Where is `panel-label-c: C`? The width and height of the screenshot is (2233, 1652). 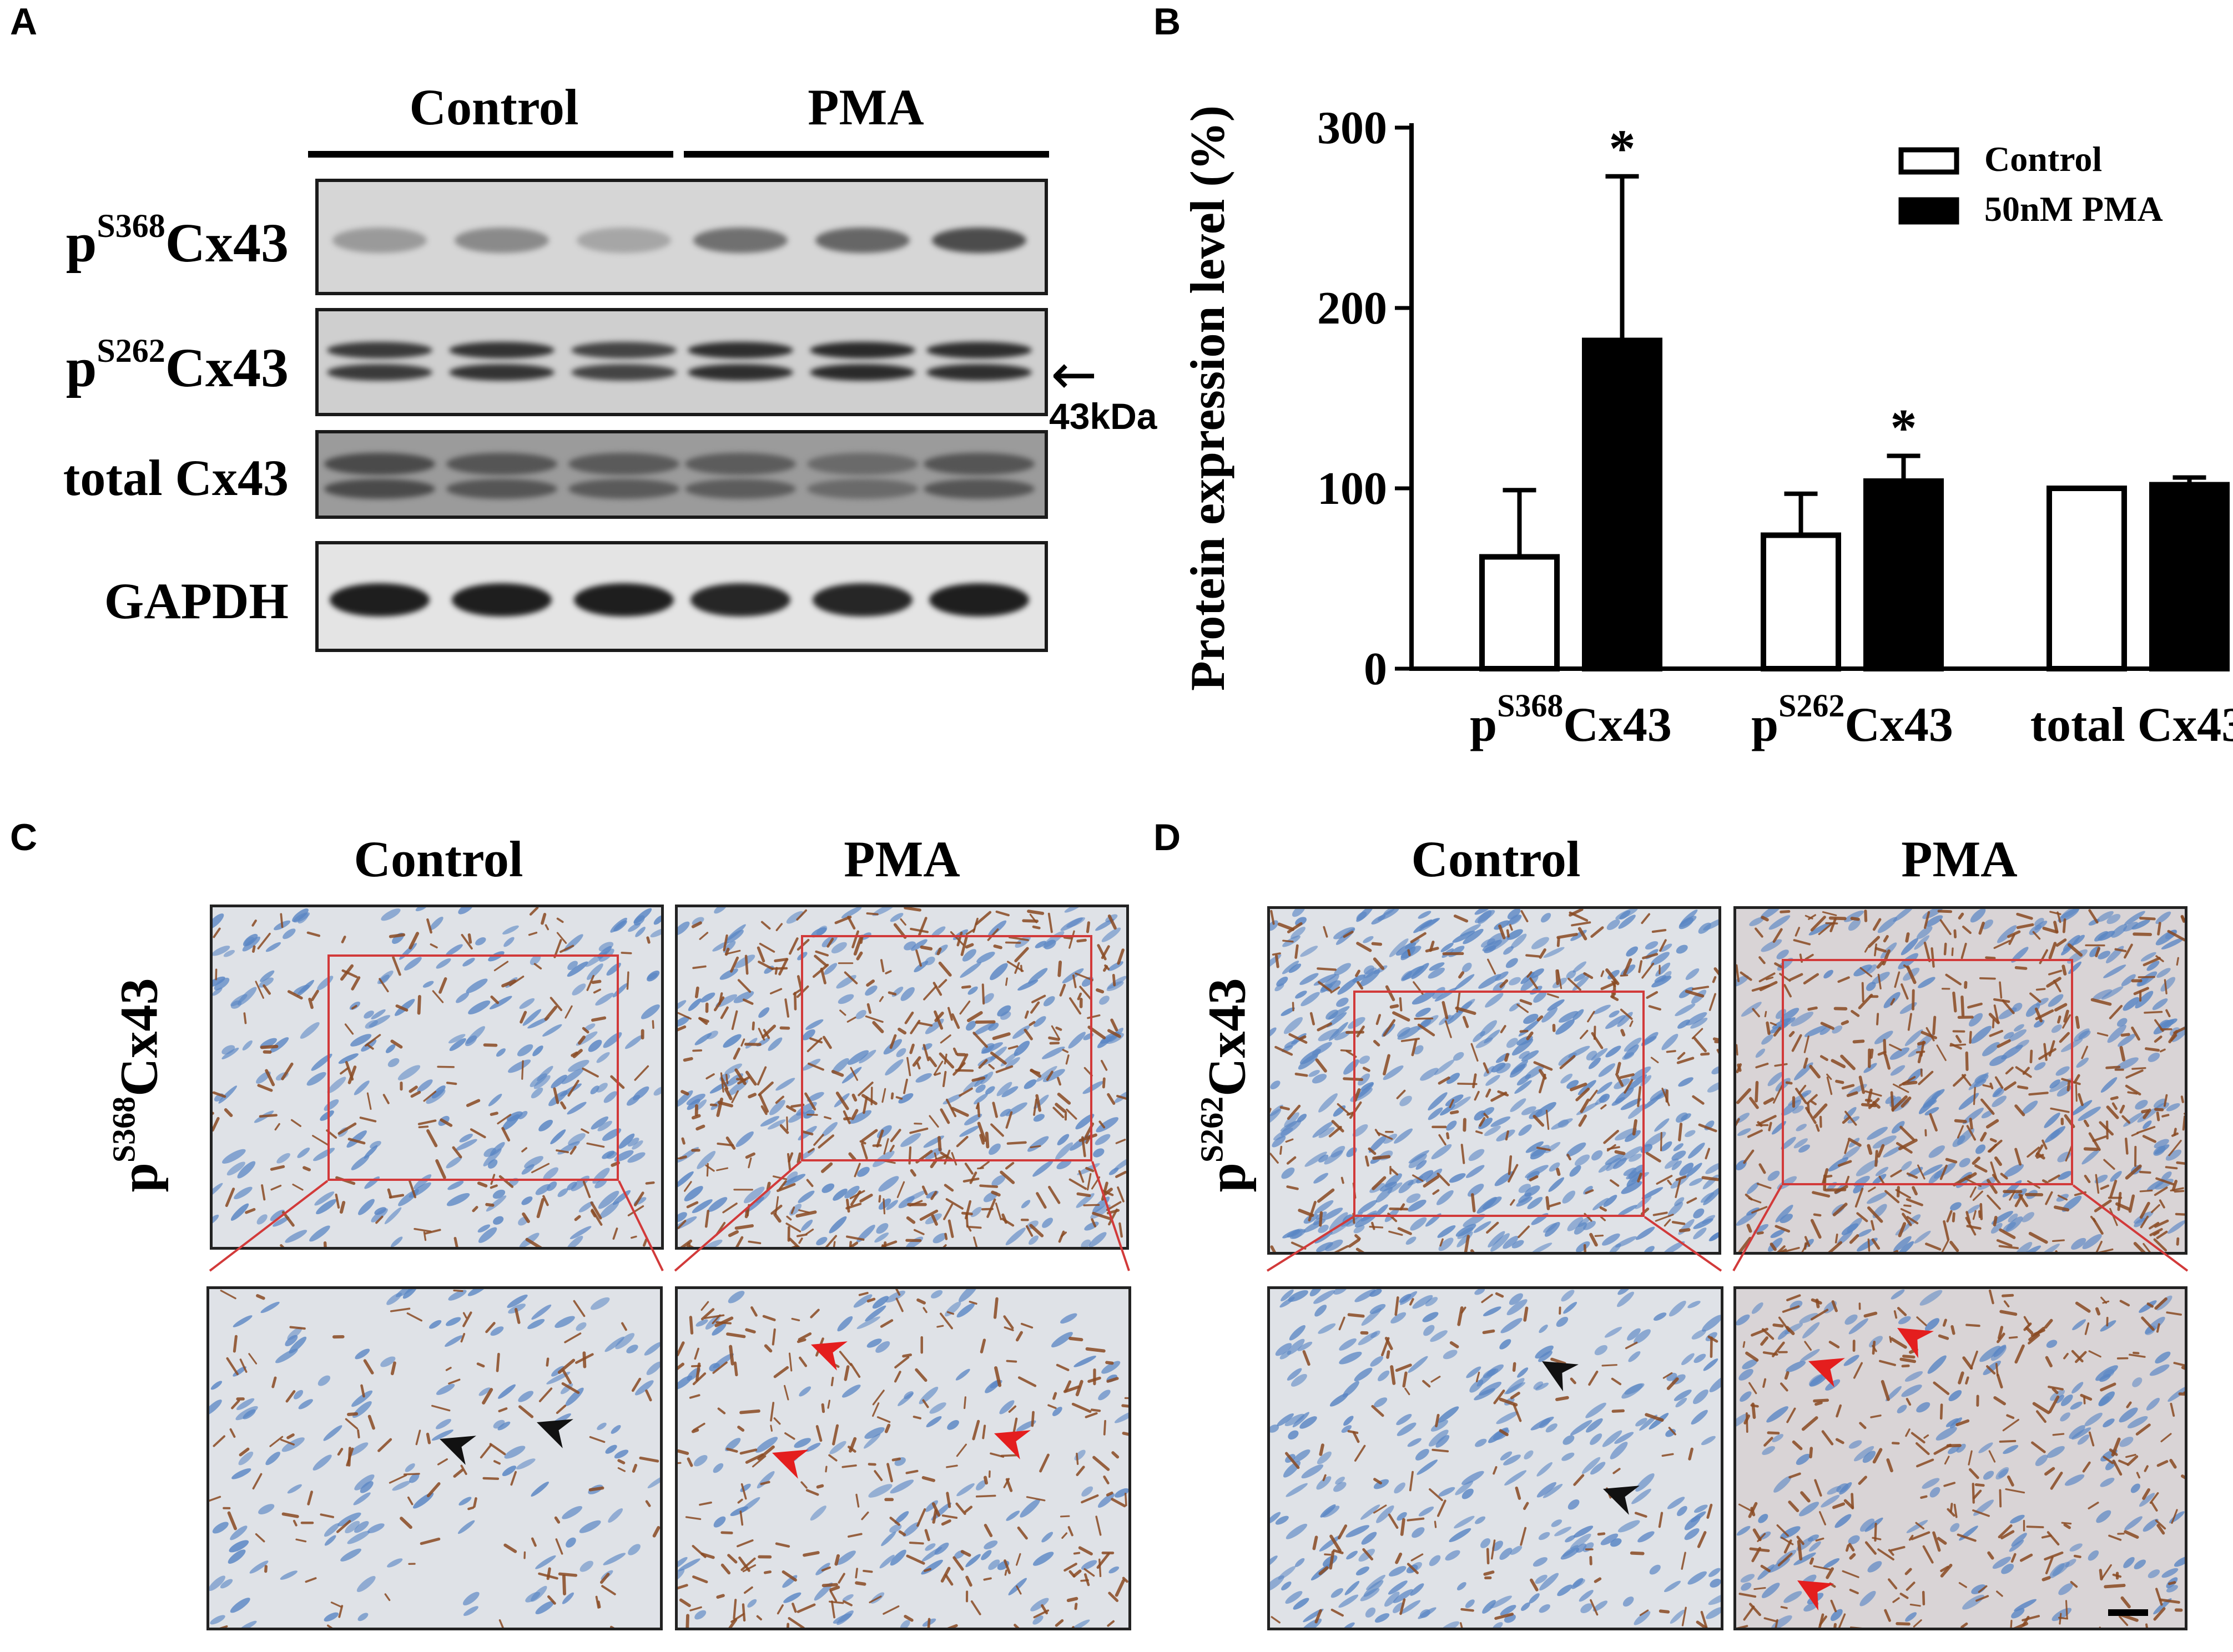
panel-label-c: C is located at coordinates (24, 837).